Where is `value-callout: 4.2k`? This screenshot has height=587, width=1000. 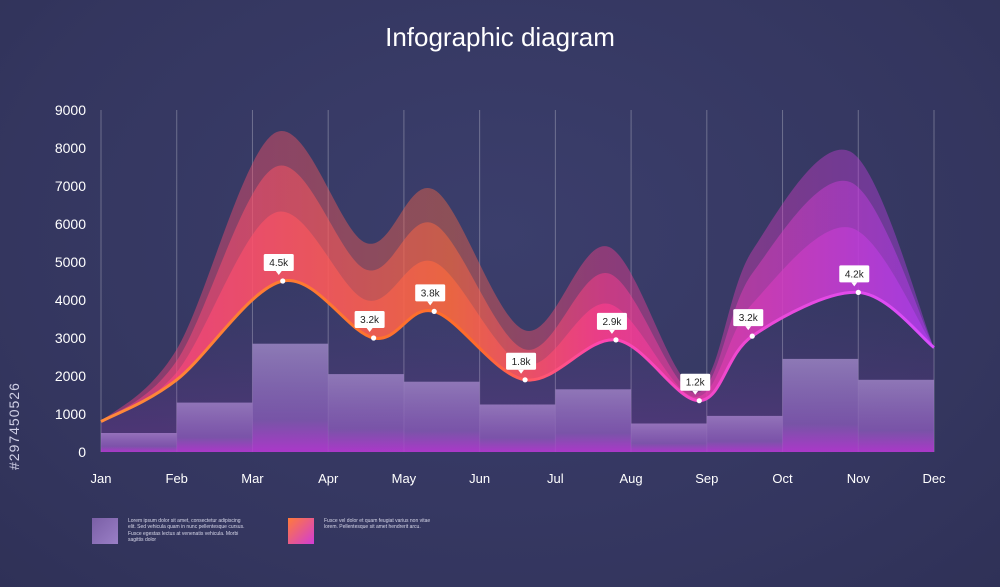
value-callout: 4.2k is located at coordinates (854, 276).